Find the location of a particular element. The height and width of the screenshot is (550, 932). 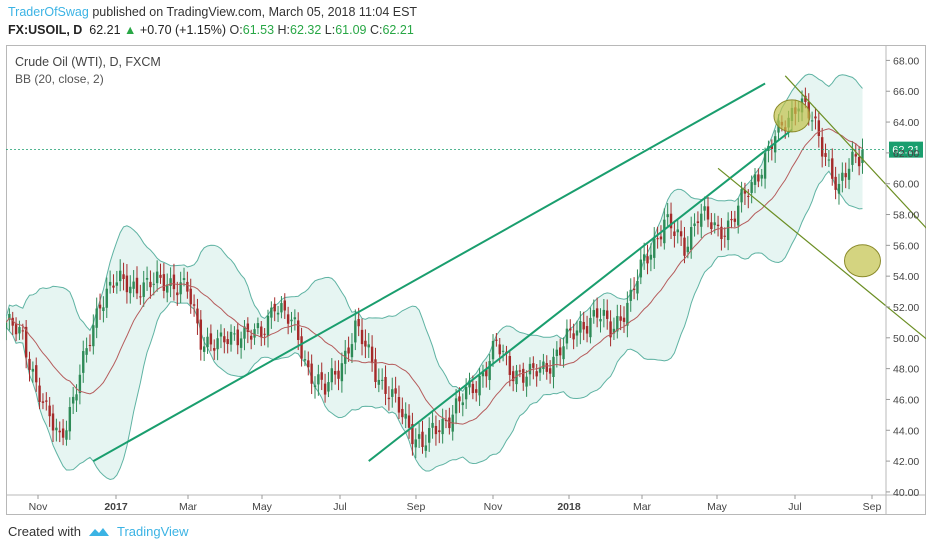

close-value: 62.21 is located at coordinates (398, 30).